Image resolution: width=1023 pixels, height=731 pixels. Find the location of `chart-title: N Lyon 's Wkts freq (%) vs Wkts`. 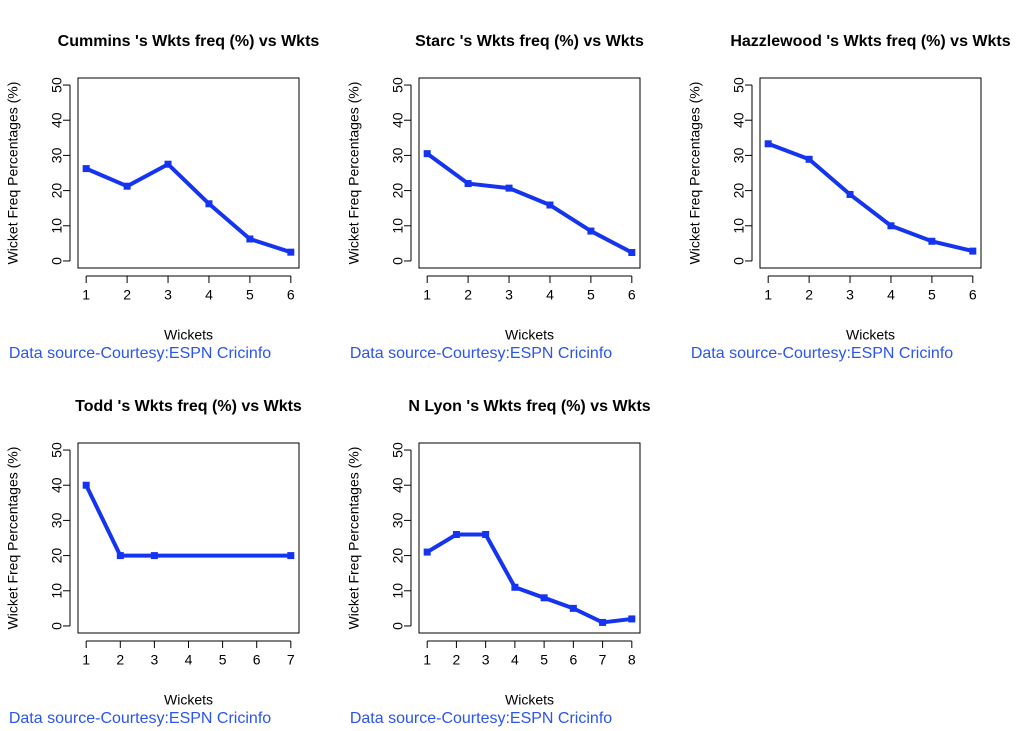

chart-title: N Lyon 's Wkts freq (%) vs Wkts is located at coordinates (529, 406).